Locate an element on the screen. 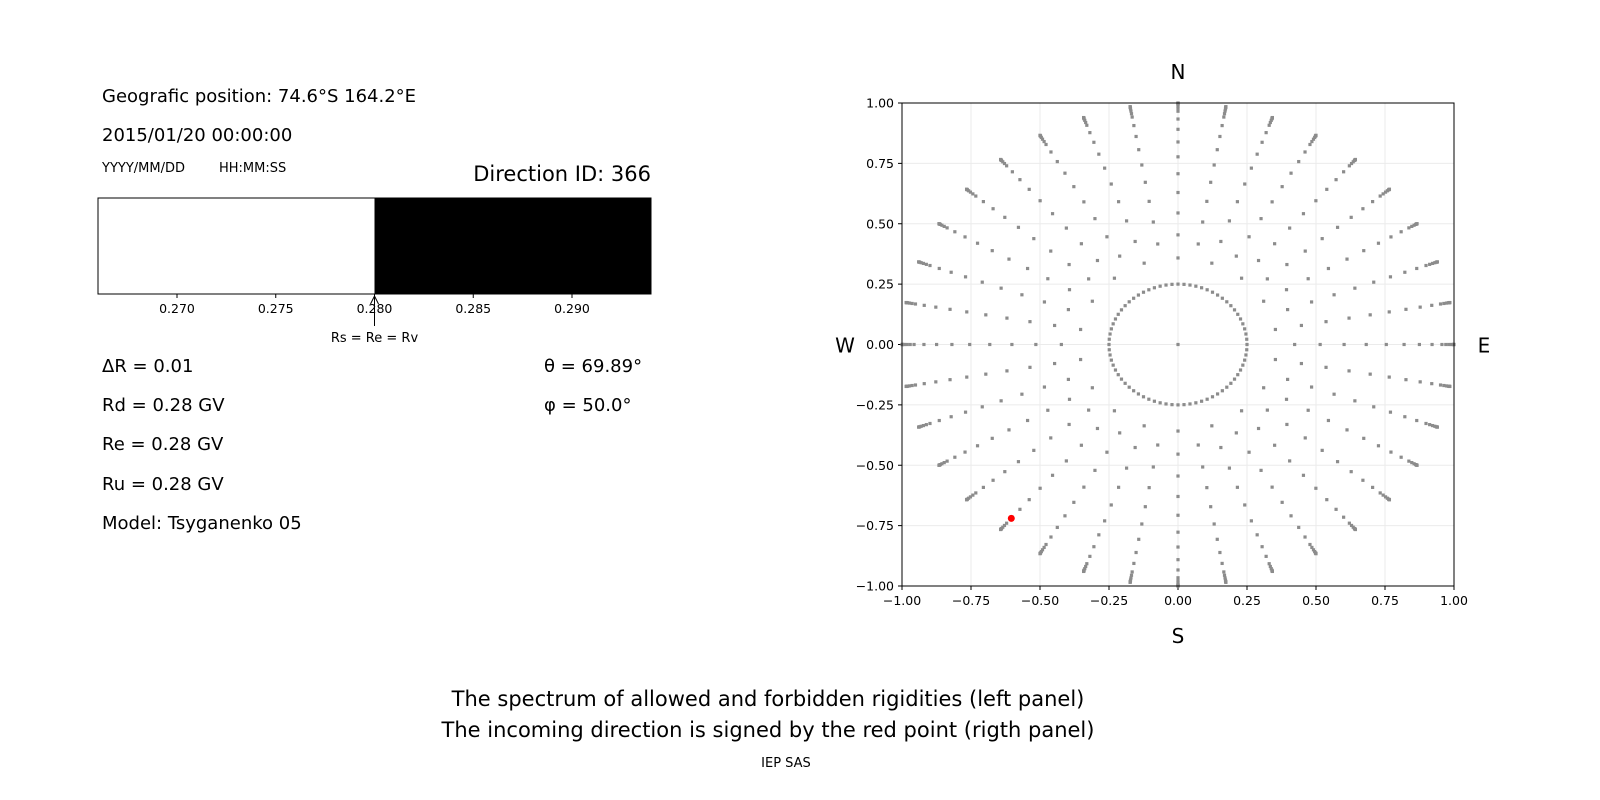 The height and width of the screenshot is (800, 1600). credit: IEP SAS is located at coordinates (786, 763).